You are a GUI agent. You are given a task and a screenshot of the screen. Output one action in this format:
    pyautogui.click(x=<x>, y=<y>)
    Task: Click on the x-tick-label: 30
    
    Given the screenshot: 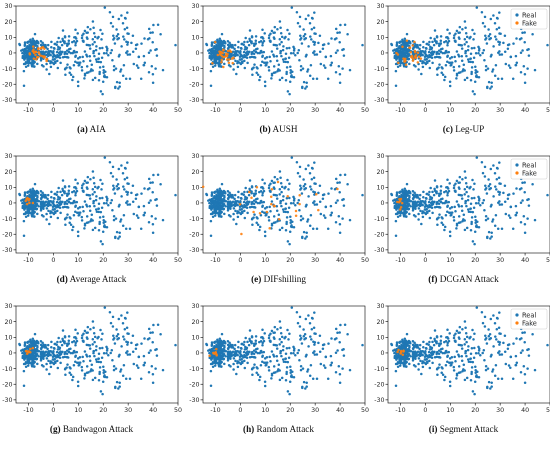 What is the action you would take?
    pyautogui.click(x=128, y=410)
    